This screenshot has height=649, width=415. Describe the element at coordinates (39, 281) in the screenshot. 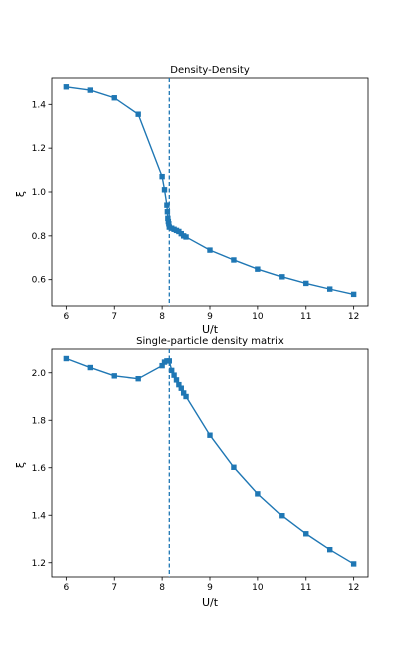

I see `y-tick-label: 0.6` at that location.